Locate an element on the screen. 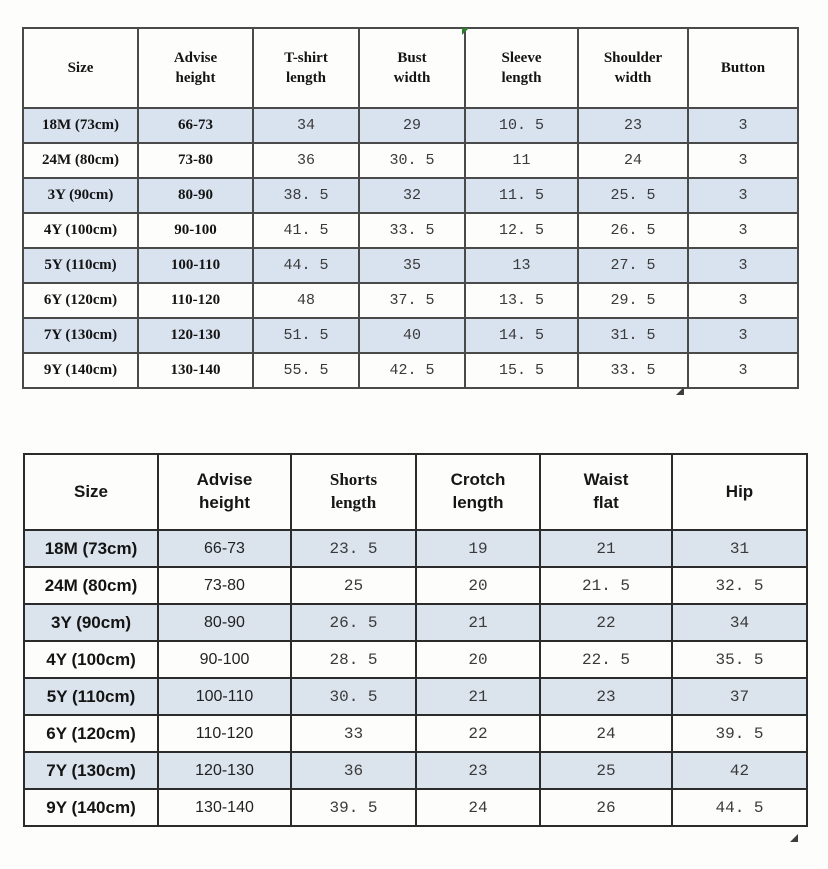  value-cell: 38. 5 is located at coordinates (306, 195).